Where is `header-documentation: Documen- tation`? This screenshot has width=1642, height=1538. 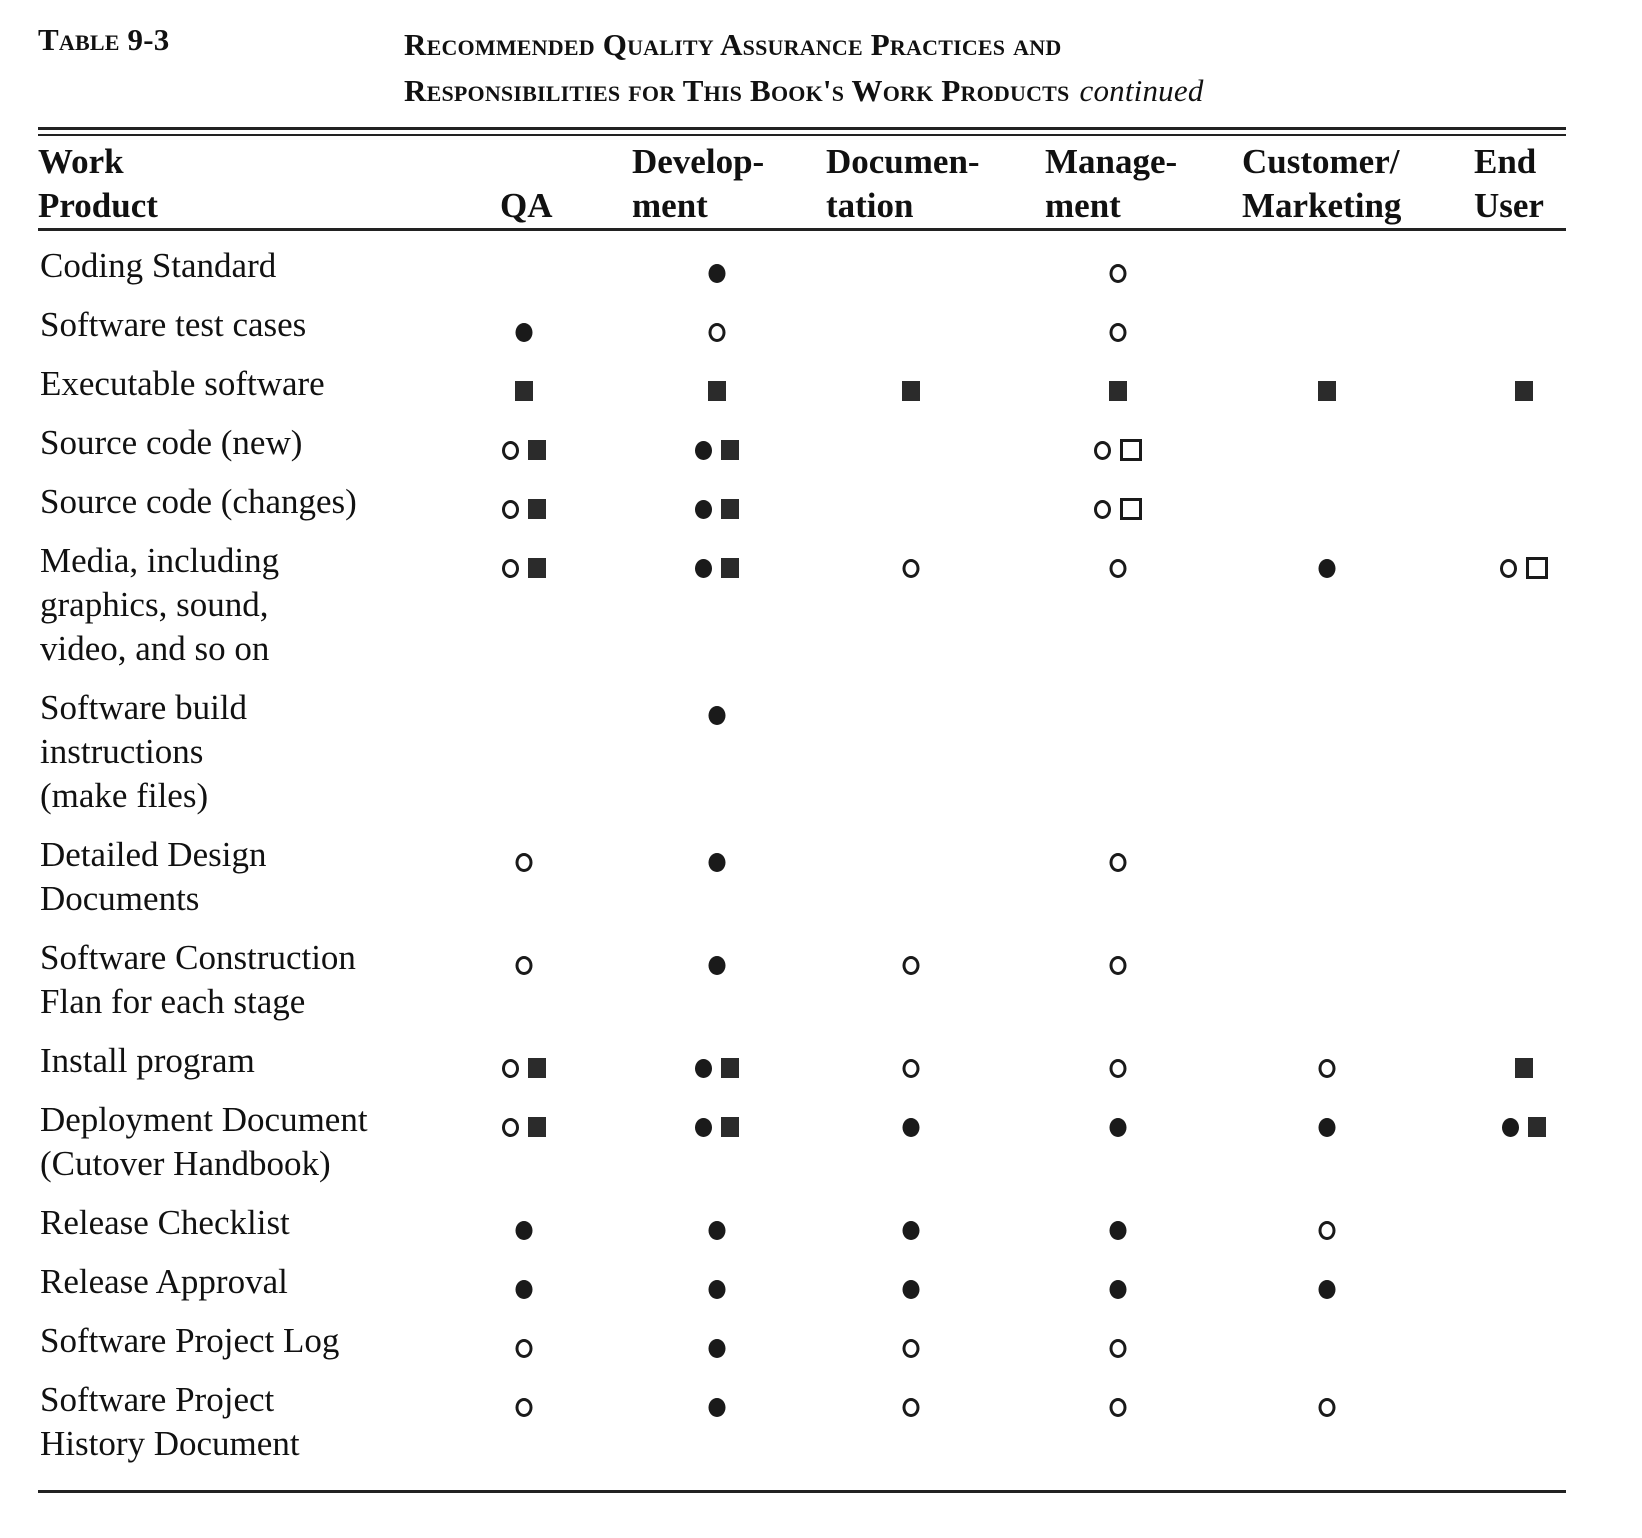
header-documentation: Documen- tation is located at coordinates (903, 183).